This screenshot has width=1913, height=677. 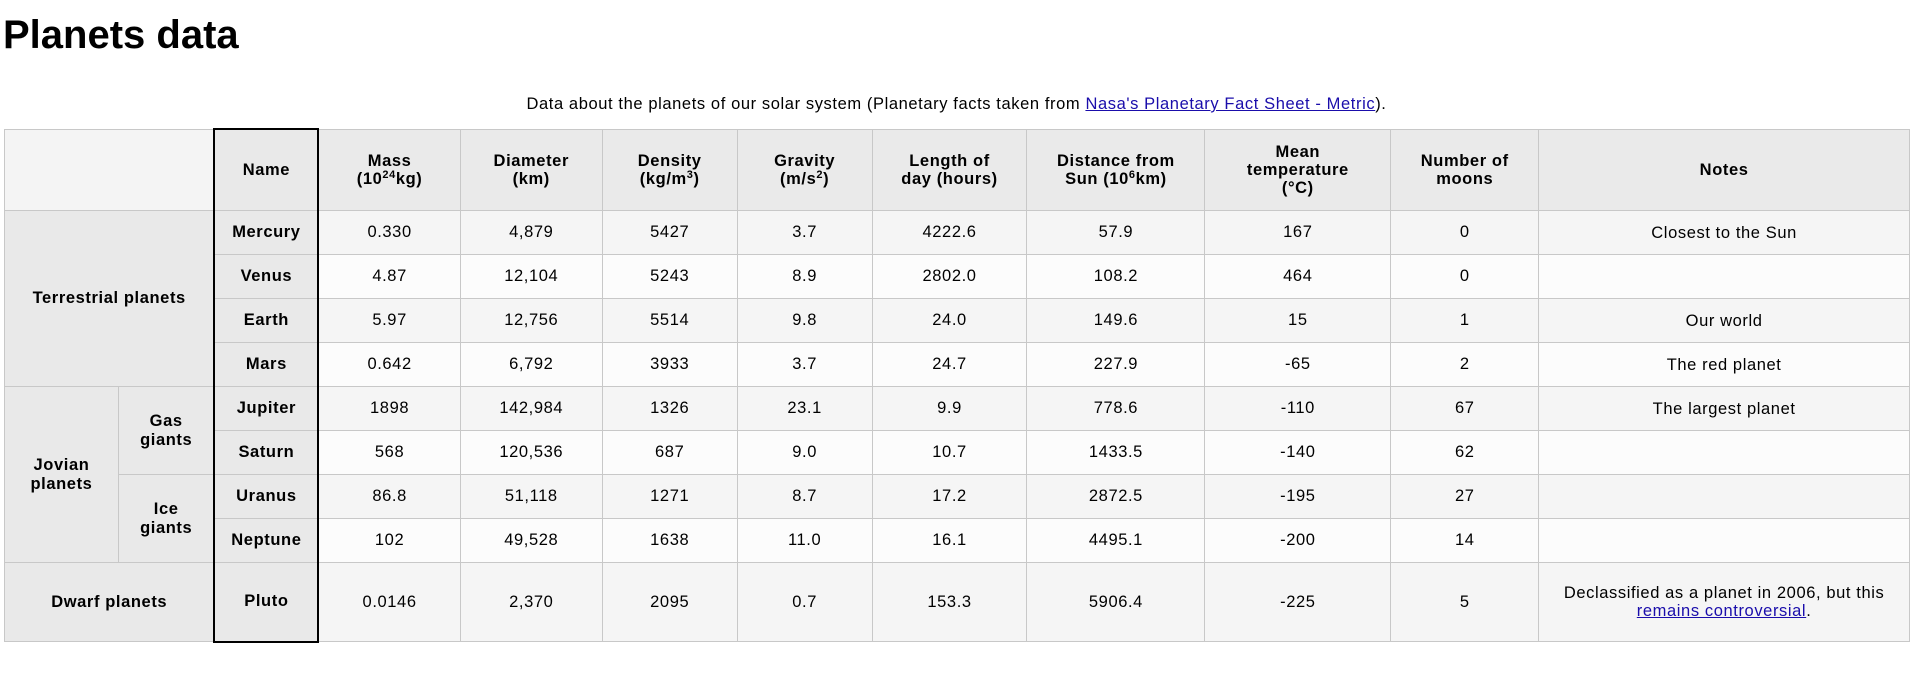 I want to click on cell-diameter: 51,118, so click(x=531, y=496).